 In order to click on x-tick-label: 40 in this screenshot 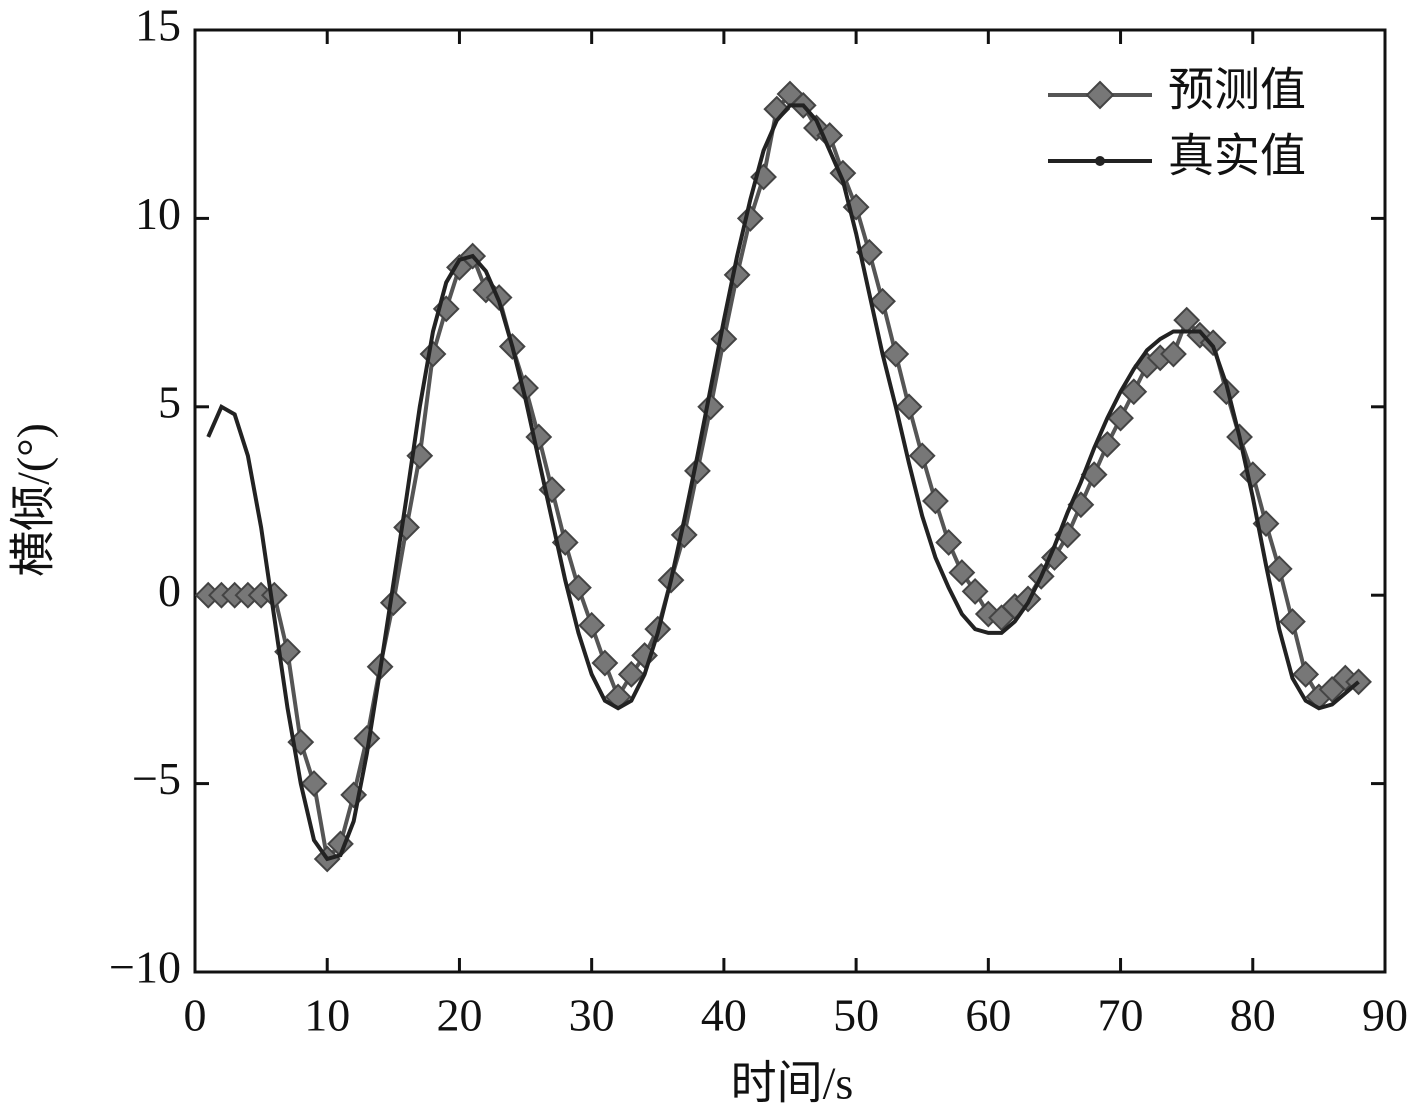, I will do `click(724, 1015)`.